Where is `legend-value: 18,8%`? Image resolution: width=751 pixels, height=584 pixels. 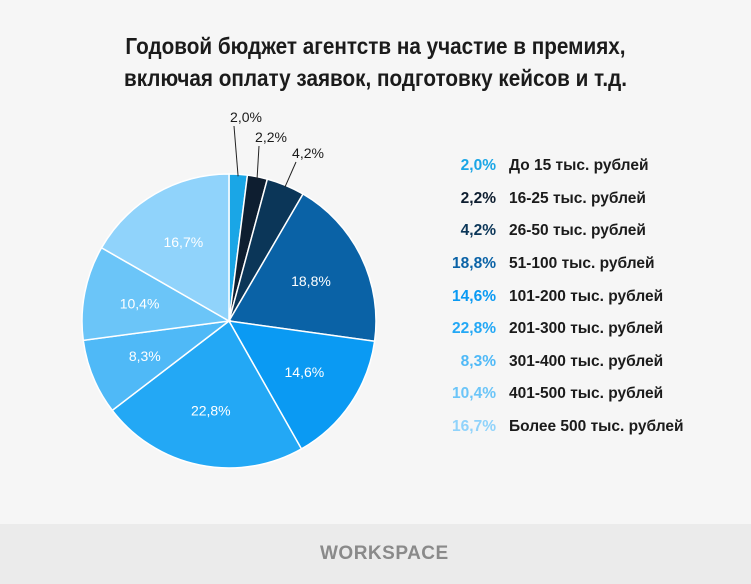
legend-value: 18,8% is located at coordinates (474, 264).